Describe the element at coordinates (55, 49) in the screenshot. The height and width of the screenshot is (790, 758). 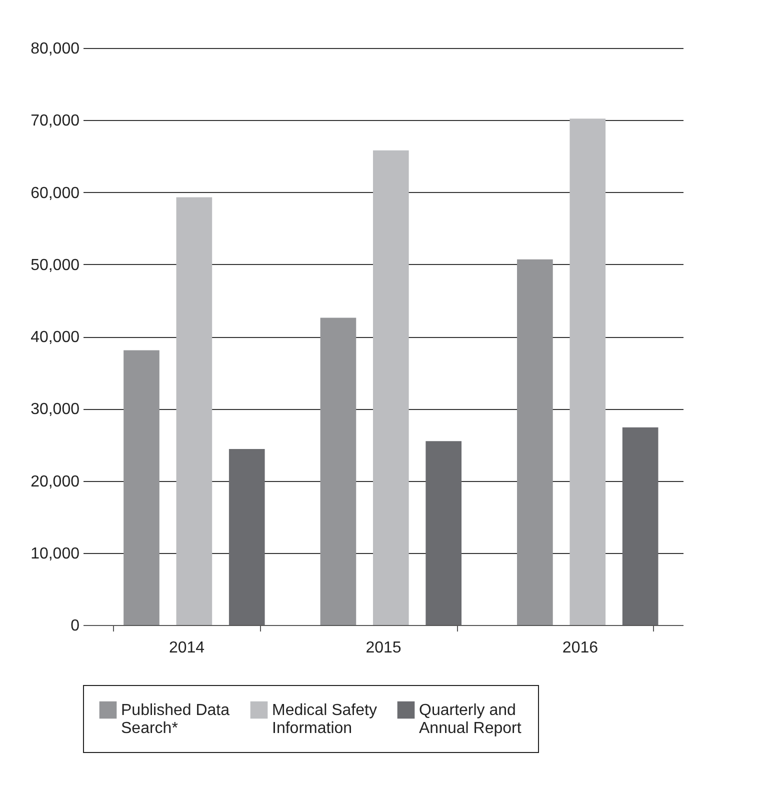
I see `y-tick-label: 80,000` at that location.